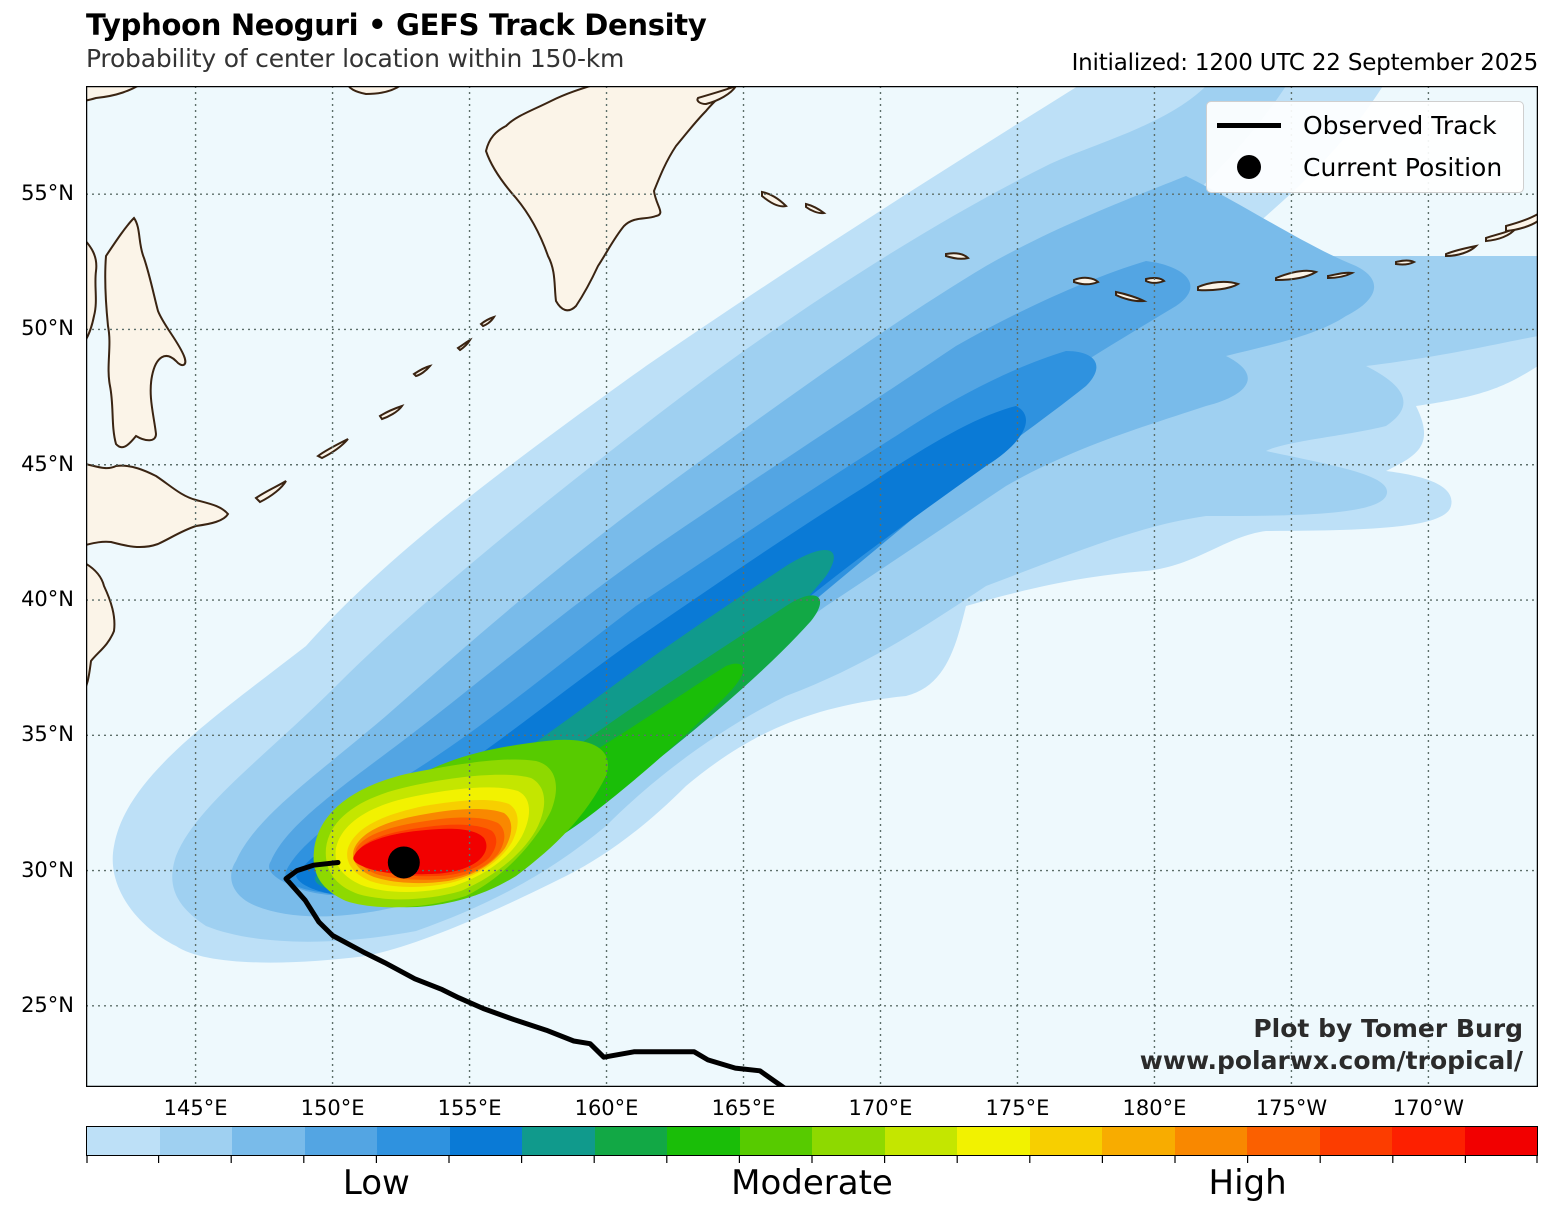  What do you see at coordinates (1291, 1108) in the screenshot?
I see `longitude-label: 175°W` at bounding box center [1291, 1108].